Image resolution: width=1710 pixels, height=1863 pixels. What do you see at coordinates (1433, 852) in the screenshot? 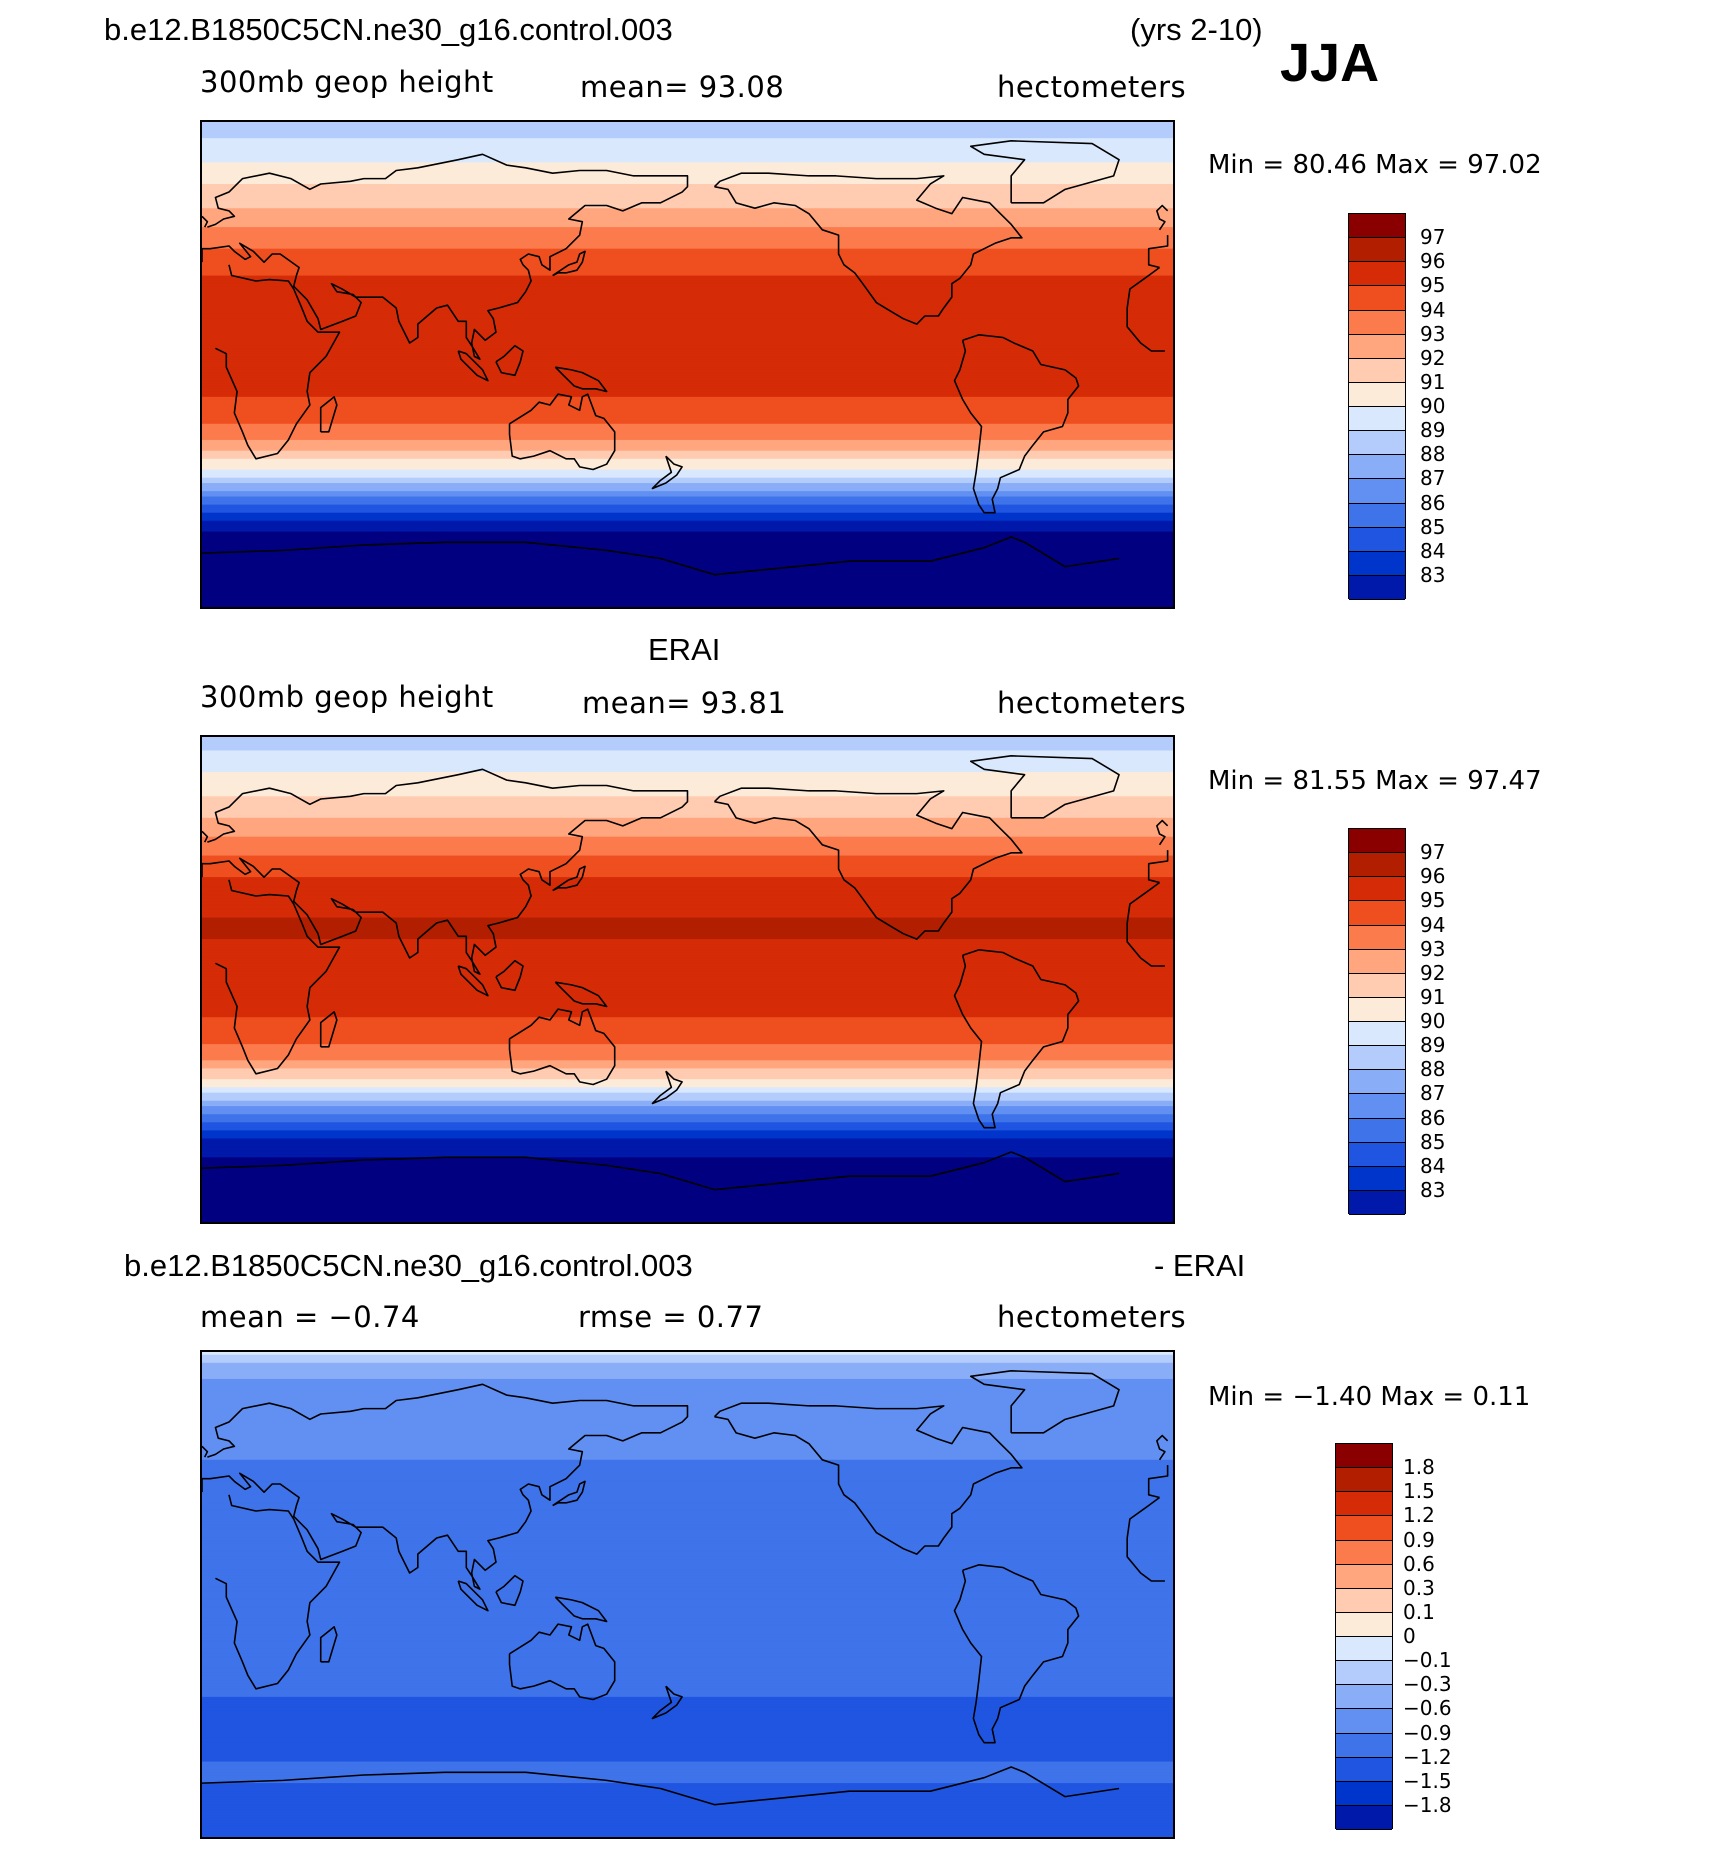
I see `colorbar-label: 97` at bounding box center [1433, 852].